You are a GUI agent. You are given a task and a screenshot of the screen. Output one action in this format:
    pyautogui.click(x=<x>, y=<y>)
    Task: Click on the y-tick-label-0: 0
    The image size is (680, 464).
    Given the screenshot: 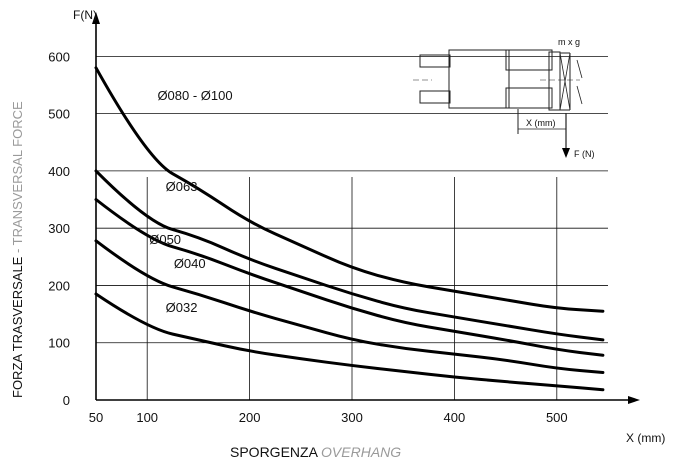 What is the action you would take?
    pyautogui.click(x=66, y=400)
    